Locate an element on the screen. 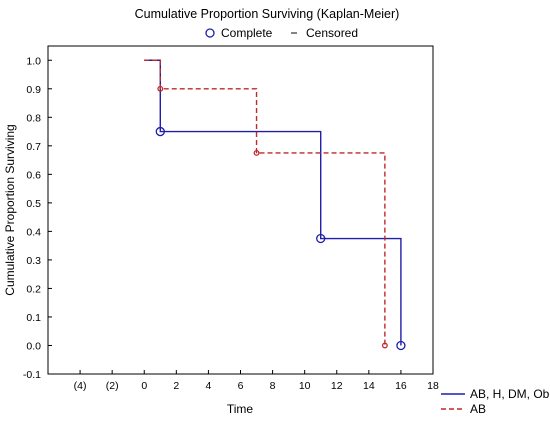 Image resolution: width=550 pixels, height=421 pixels. y-tick-label: 0.4 is located at coordinates (33, 232).